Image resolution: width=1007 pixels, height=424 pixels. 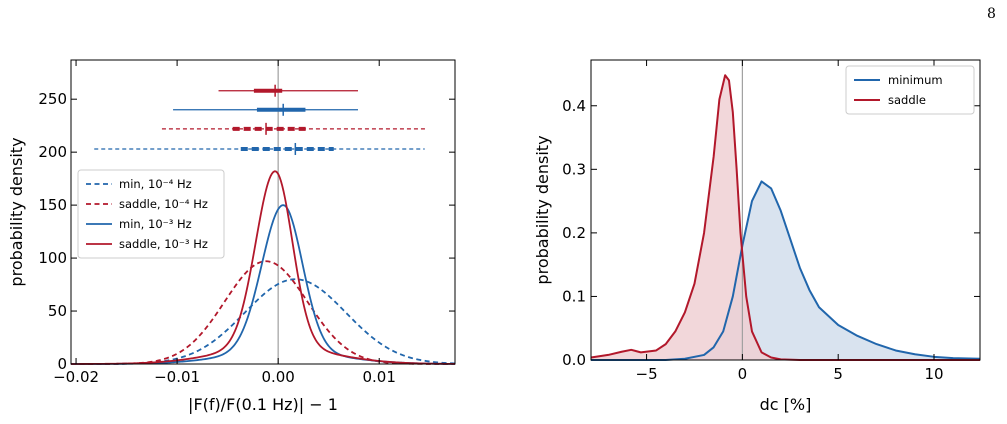 I want to click on page-number: 8, so click(x=991, y=14).